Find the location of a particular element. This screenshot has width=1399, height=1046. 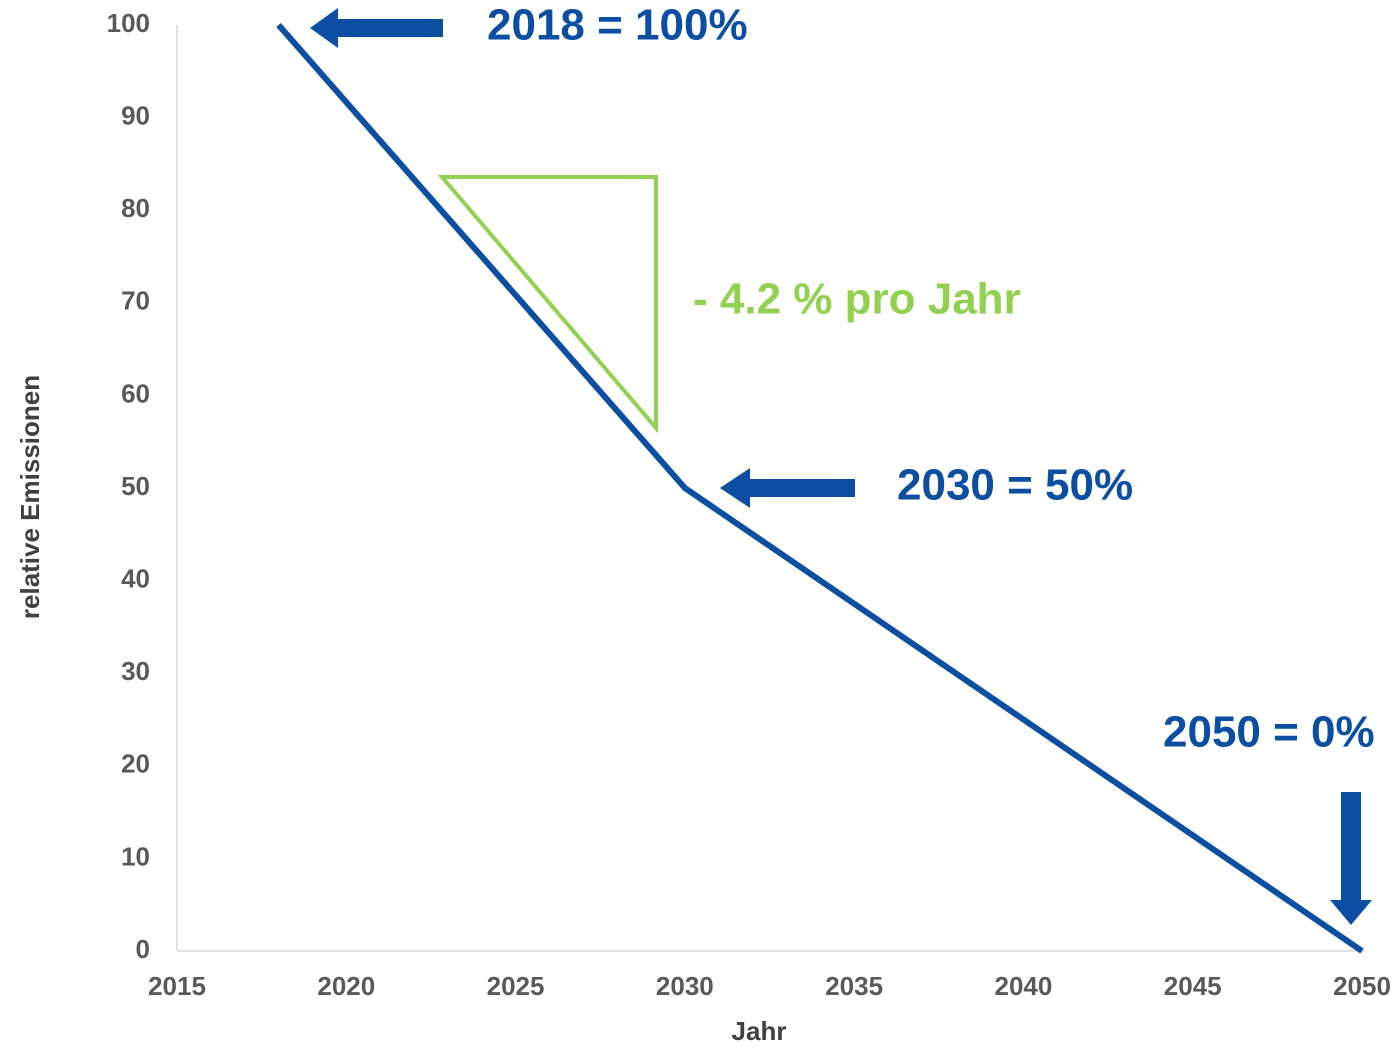

x-tick-label: 2045 is located at coordinates (1193, 986).